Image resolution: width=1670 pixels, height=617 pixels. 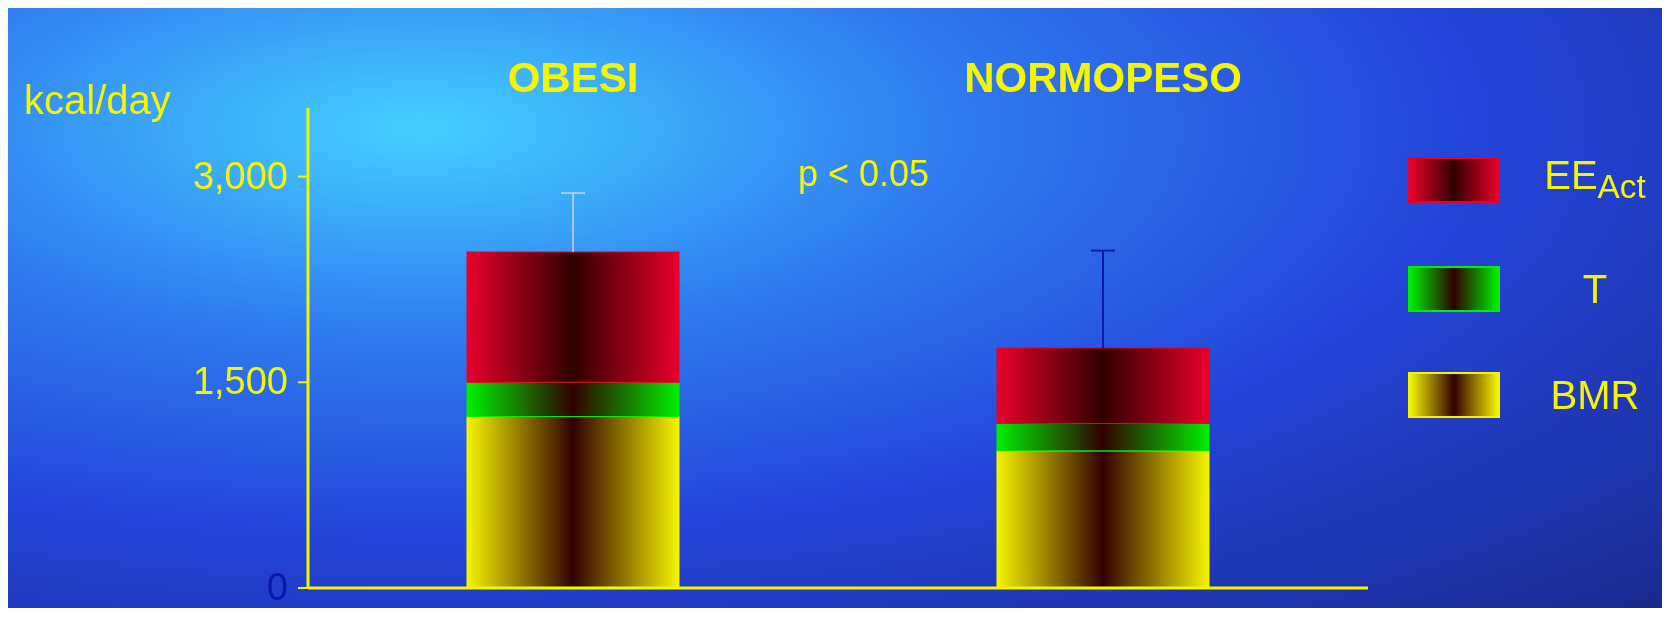 What do you see at coordinates (1595, 289) in the screenshot?
I see `legend-label: T` at bounding box center [1595, 289].